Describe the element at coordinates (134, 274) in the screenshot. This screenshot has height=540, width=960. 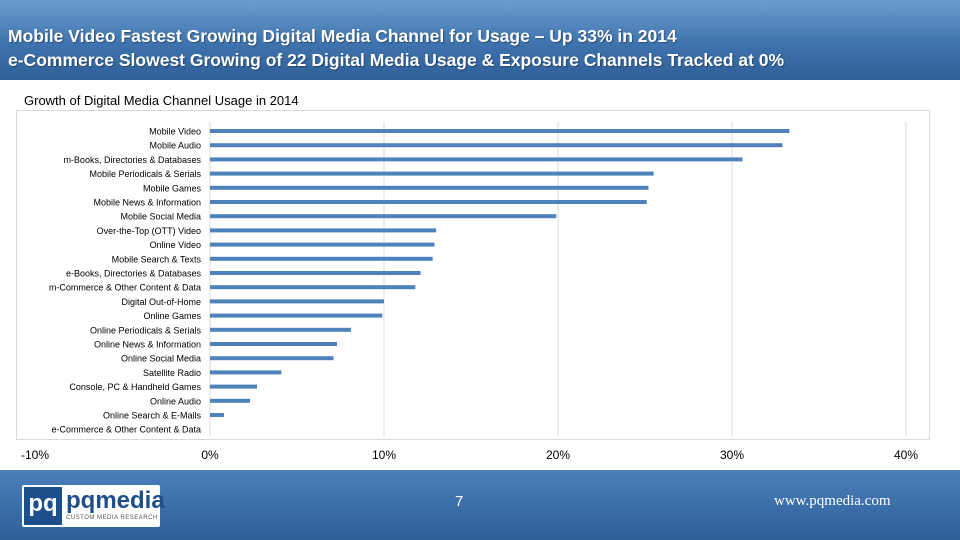
I see `category-label: e-Books, Directories & Databases` at that location.